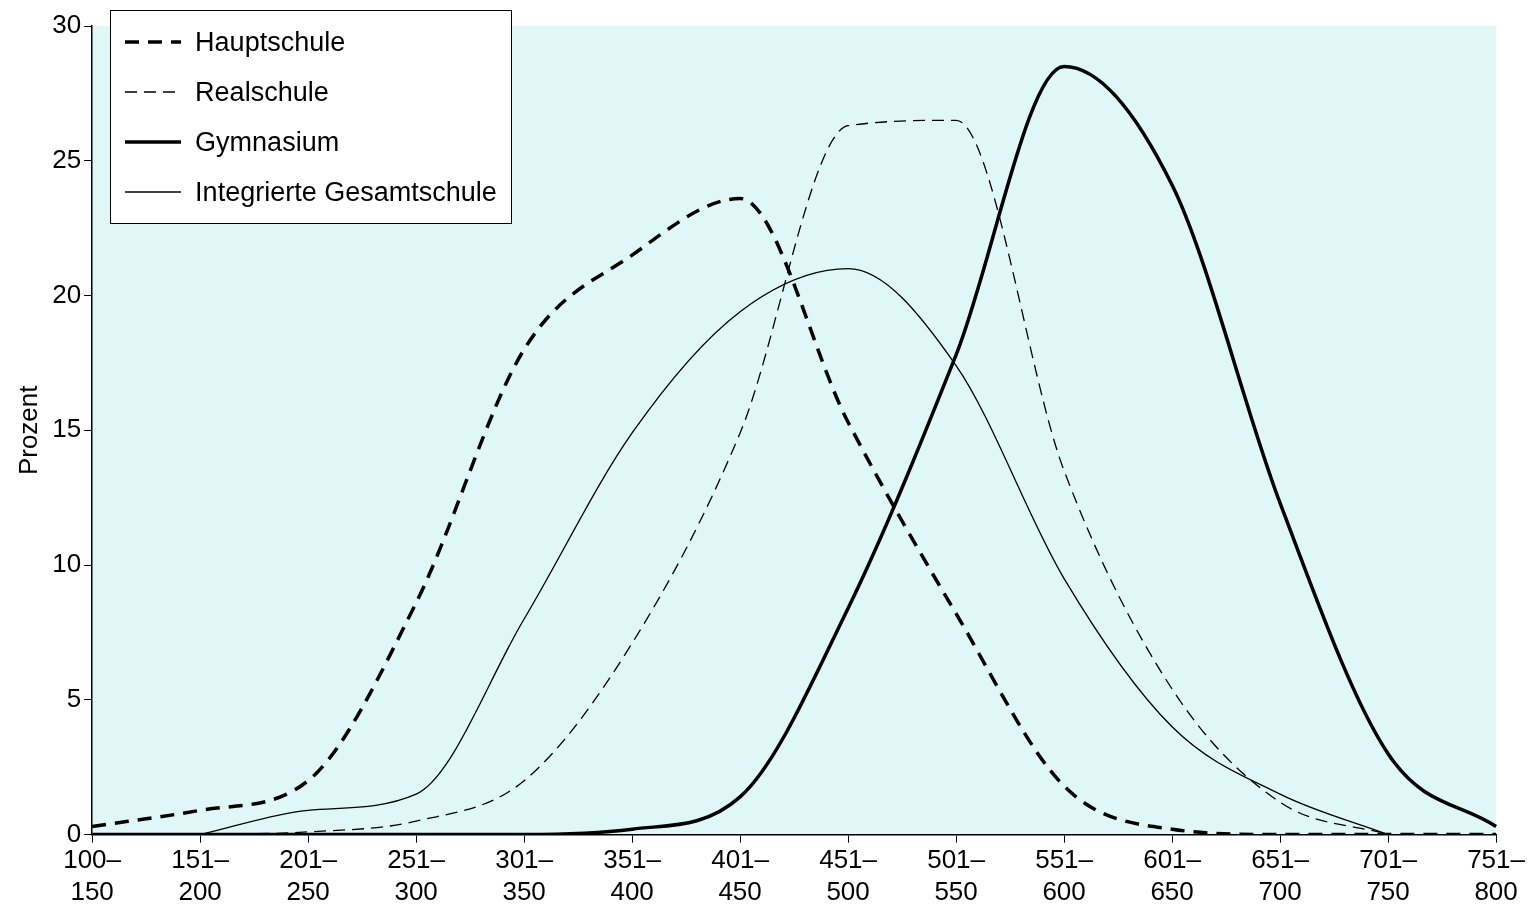 The image size is (1528, 915). I want to click on x-tick-label: 401–450, so click(740, 875).